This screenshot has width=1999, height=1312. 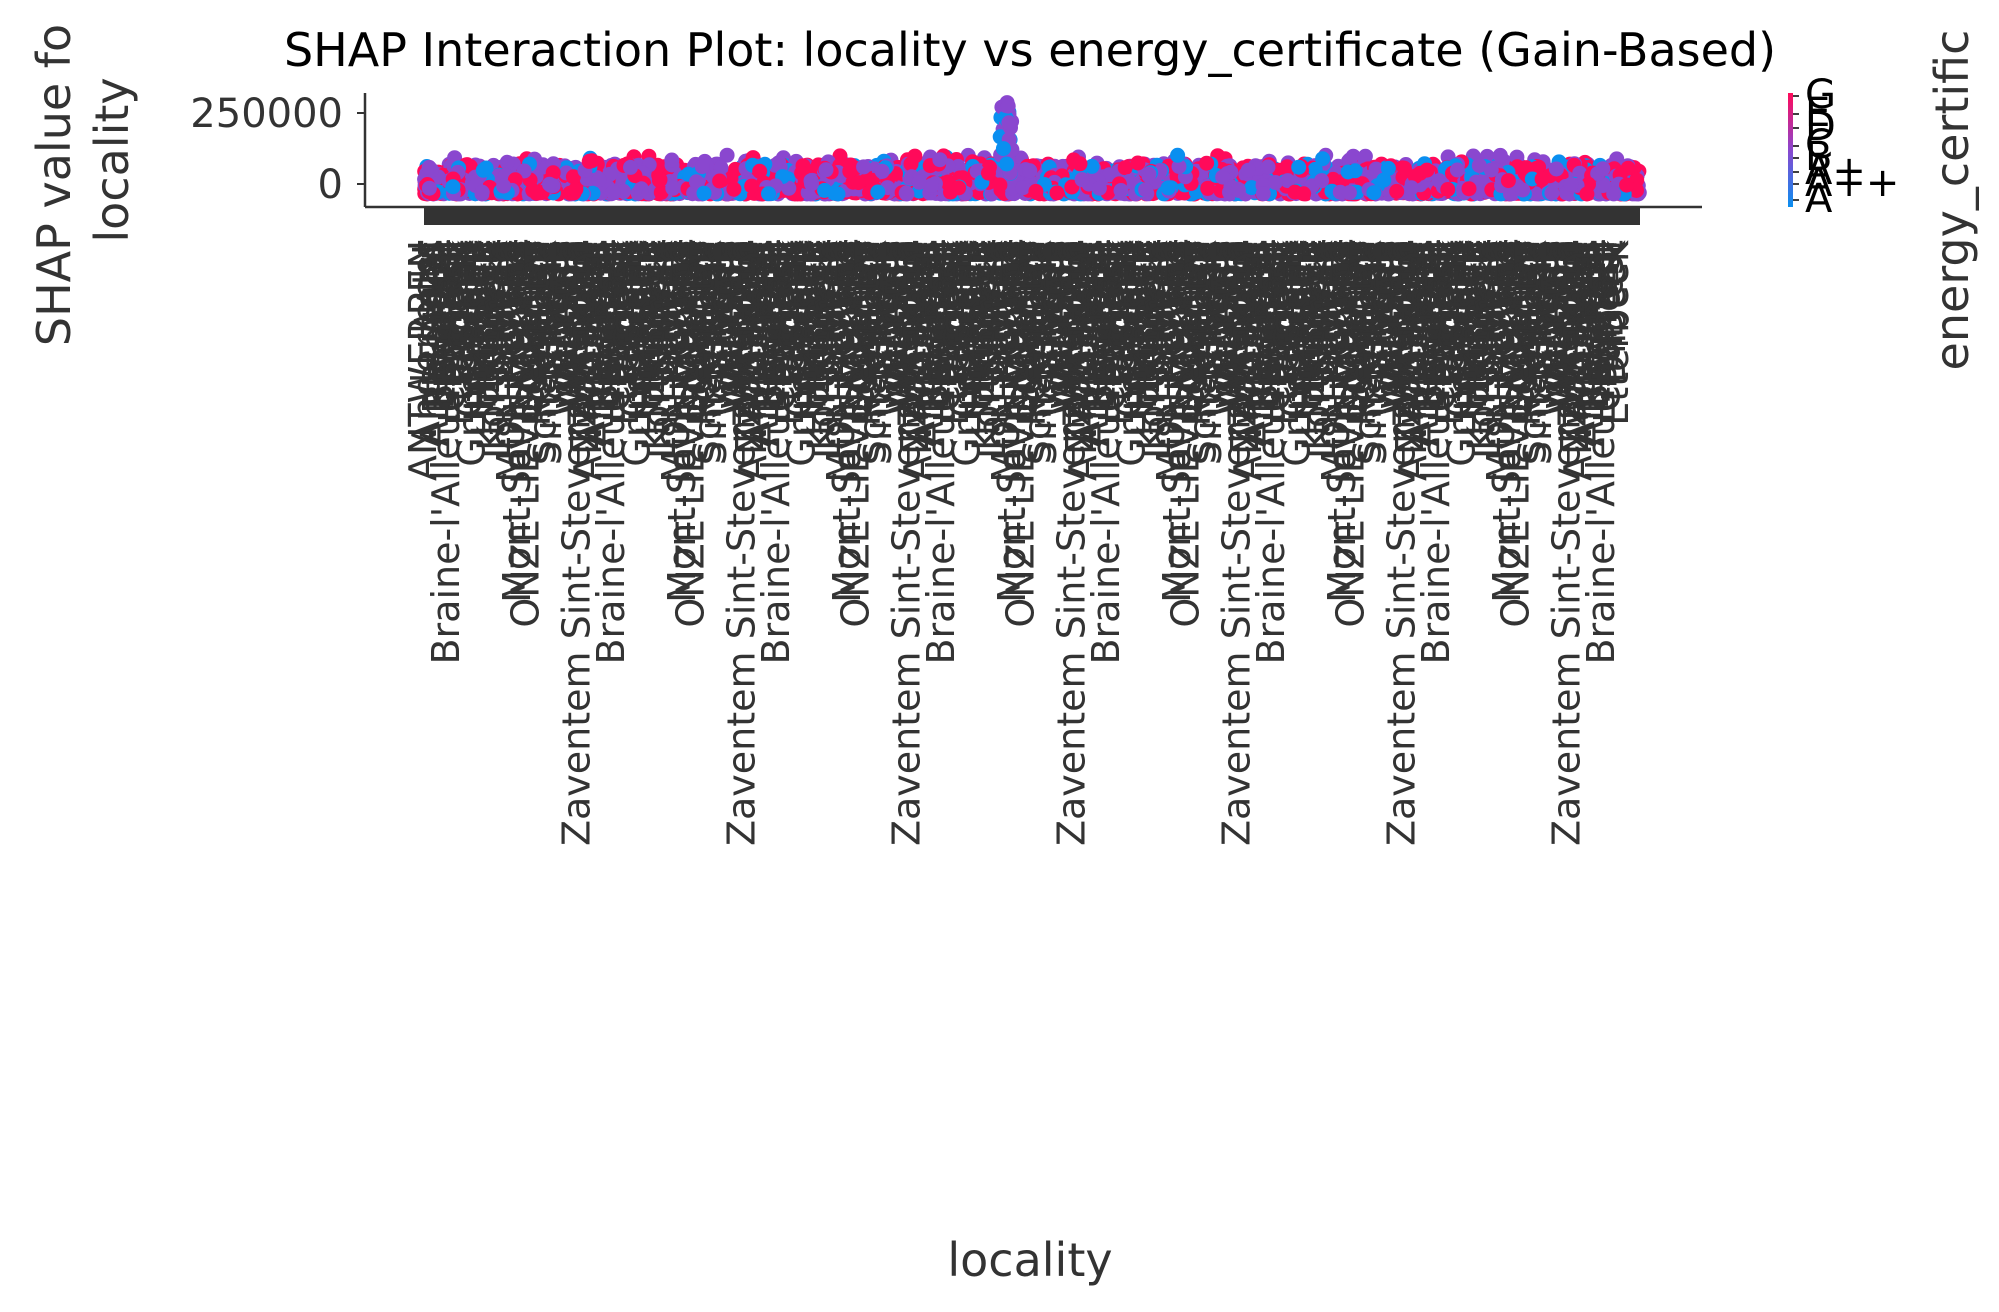 I want to click on x-tick-label: Hasselt, so click(x=1137, y=310).